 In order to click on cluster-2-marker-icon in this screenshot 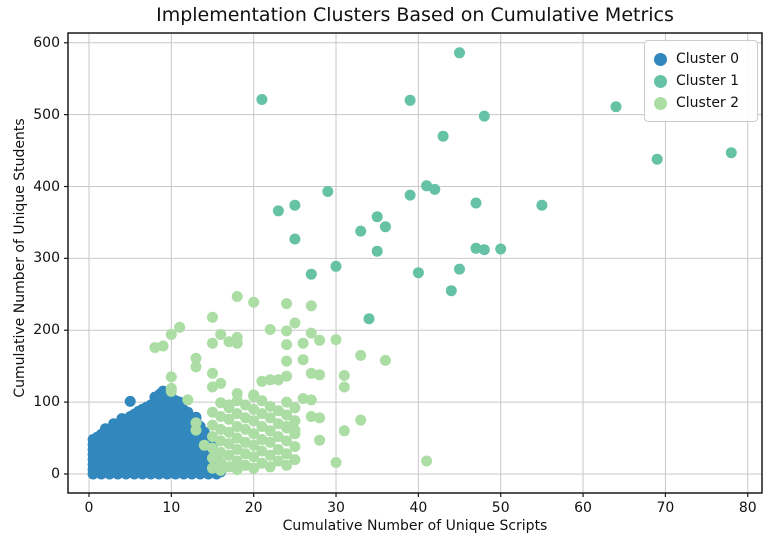, I will do `click(660, 103)`.